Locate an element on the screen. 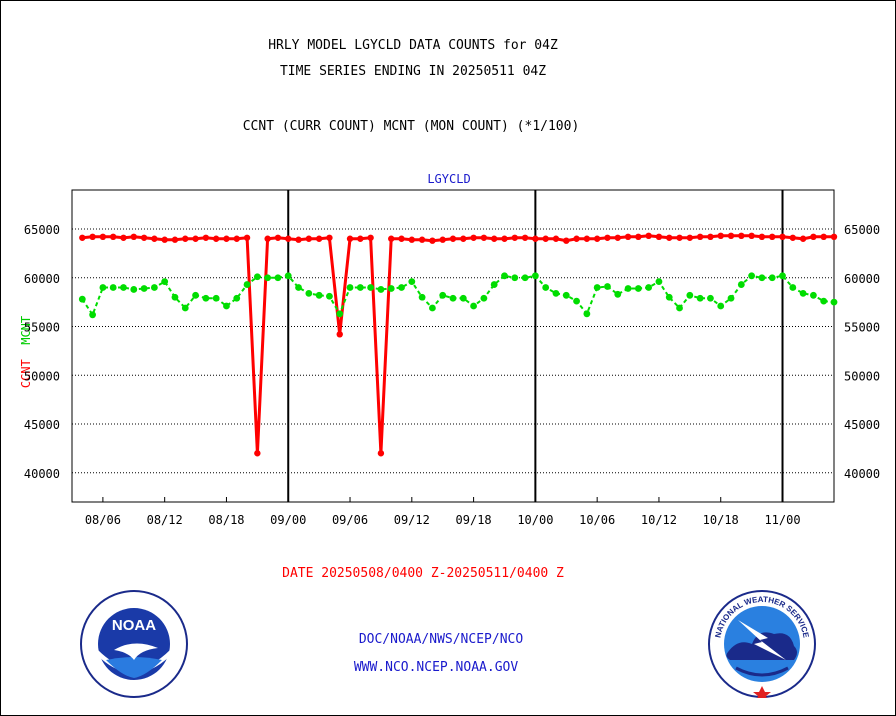  x-tick-label: 09/00 is located at coordinates (288, 520).